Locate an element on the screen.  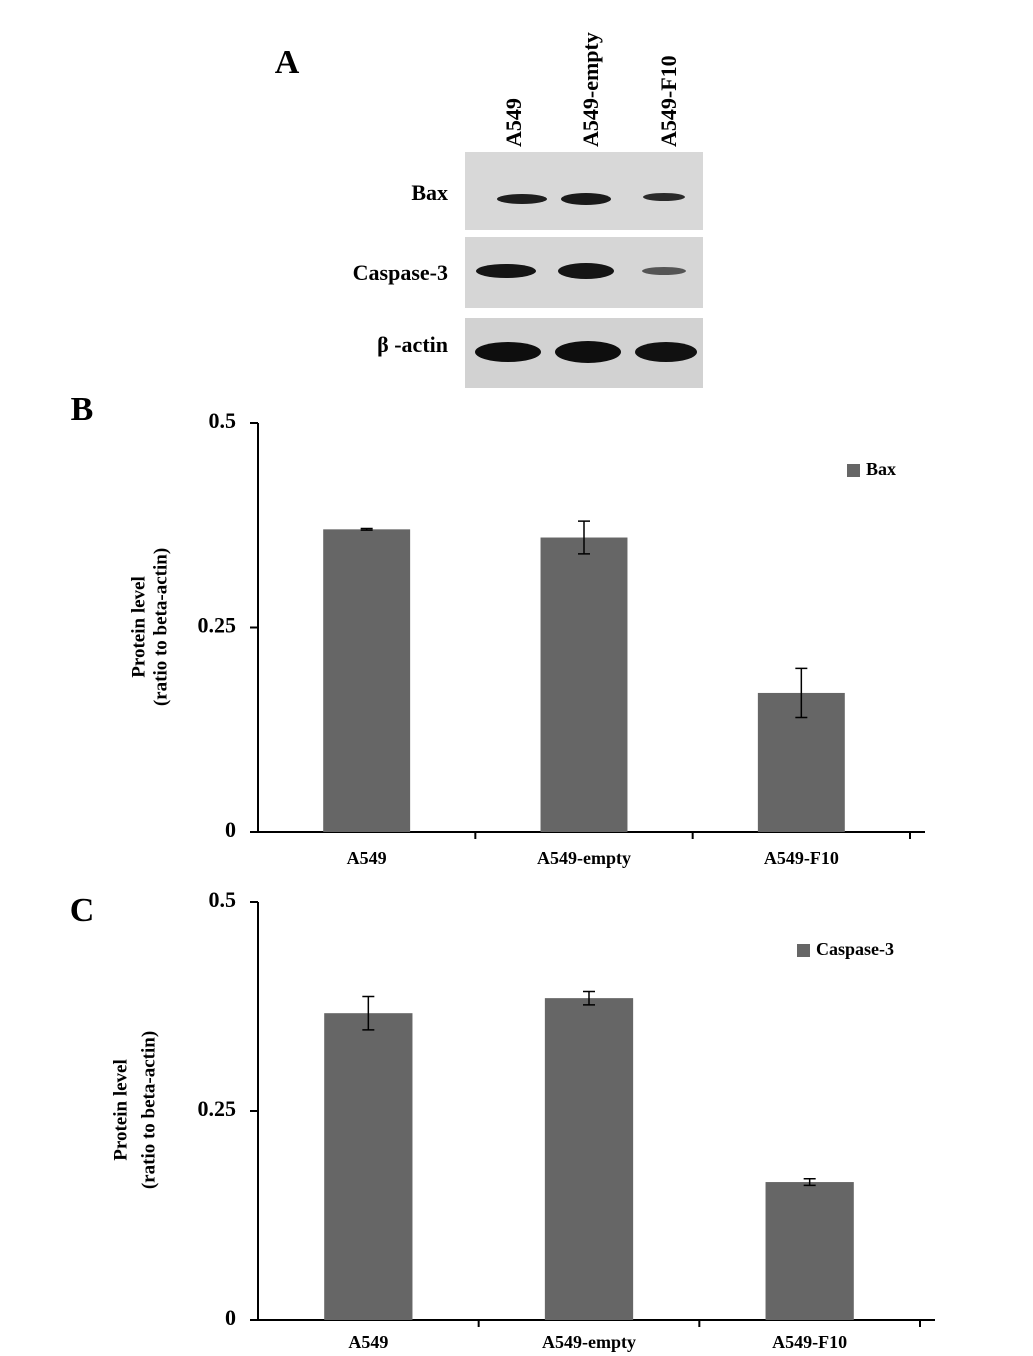
lane-label: A549-empty is located at coordinates (590, 89).